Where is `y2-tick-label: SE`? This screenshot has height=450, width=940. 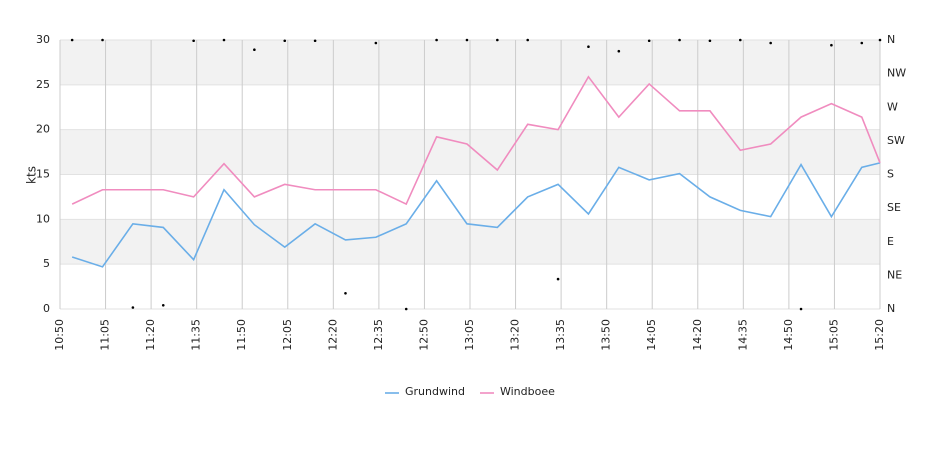
y2-tick-label: SE is located at coordinates (894, 207).